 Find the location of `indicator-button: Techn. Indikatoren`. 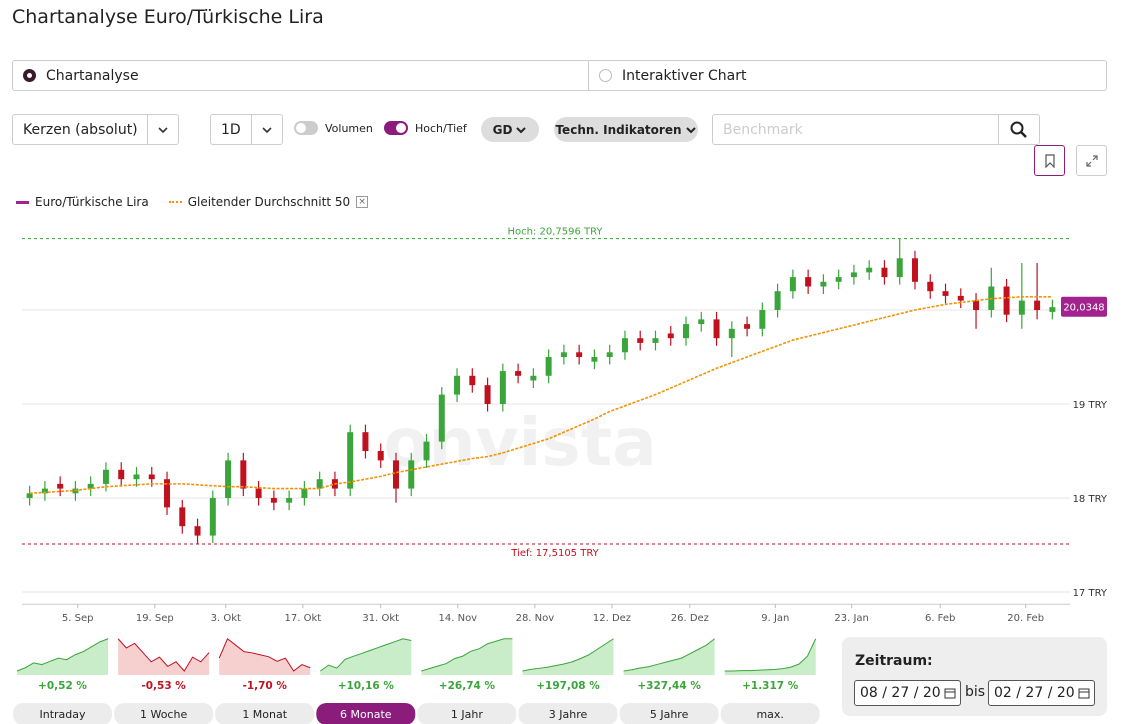

indicator-button: Techn. Indikatoren is located at coordinates (626, 129).